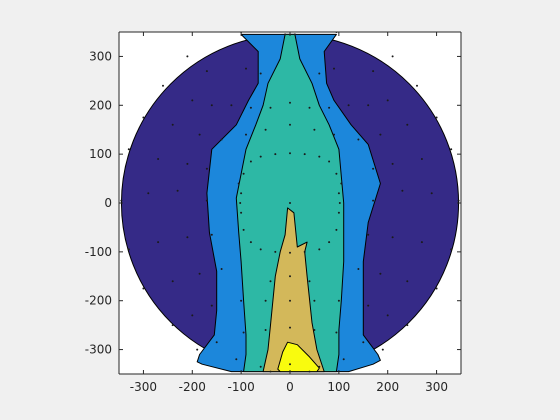 This screenshot has height=420, width=560. I want to click on x-tick-label: 100, so click(338, 387).